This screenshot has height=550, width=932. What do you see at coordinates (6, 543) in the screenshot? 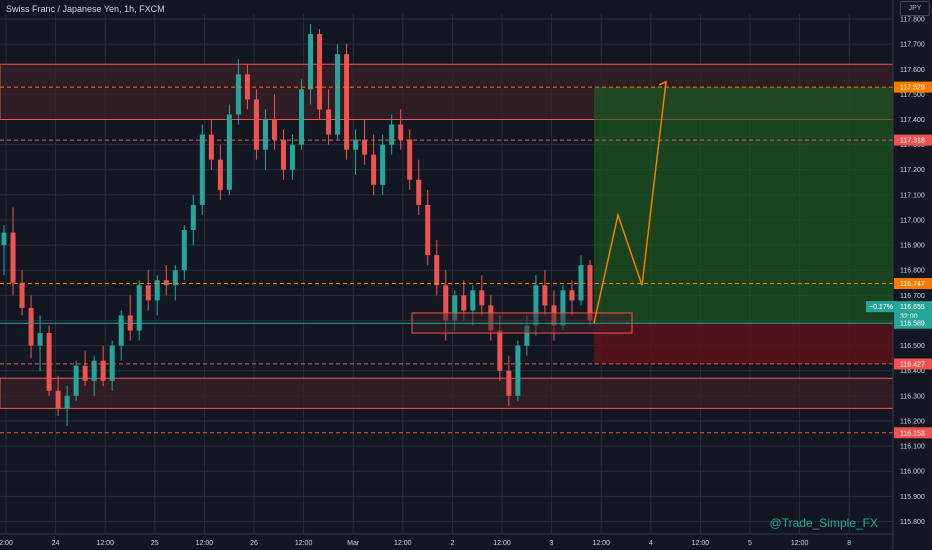
I see `x-tick-label: 2:00` at bounding box center [6, 543].